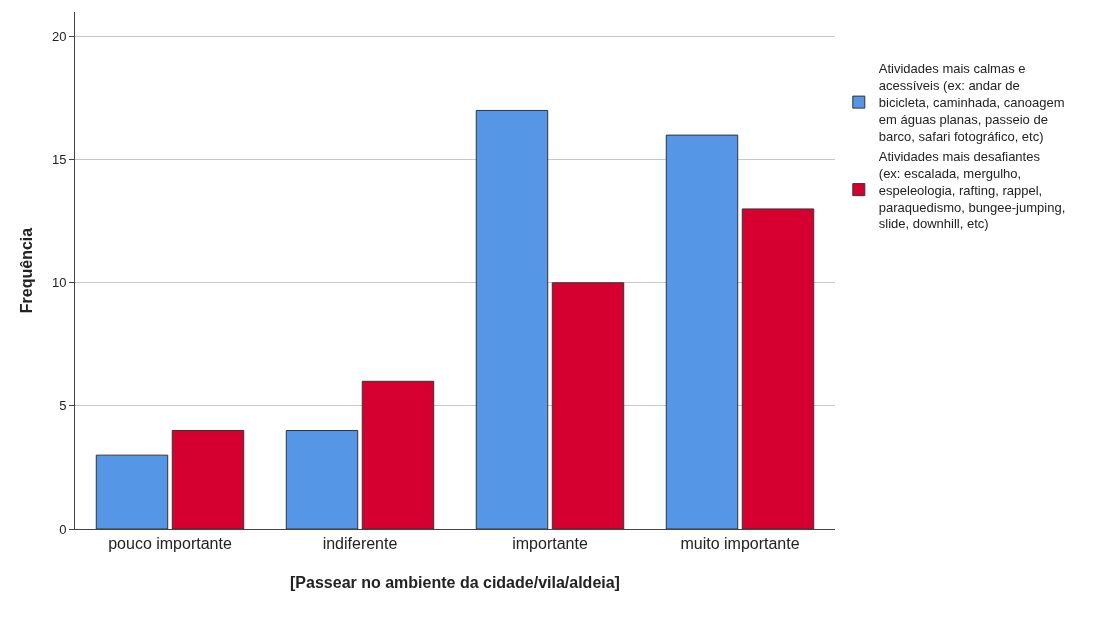 This screenshot has width=1110, height=619. I want to click on x-tick-label: importante, so click(550, 544).